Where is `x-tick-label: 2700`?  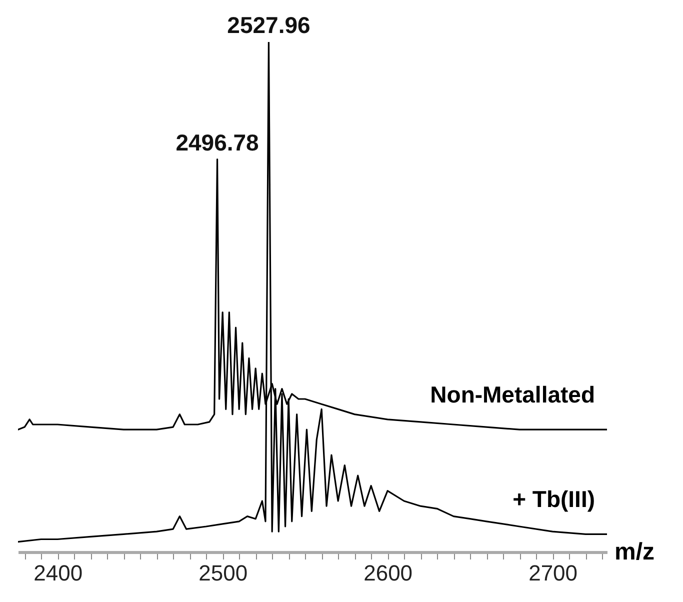
x-tick-label: 2700 is located at coordinates (553, 573).